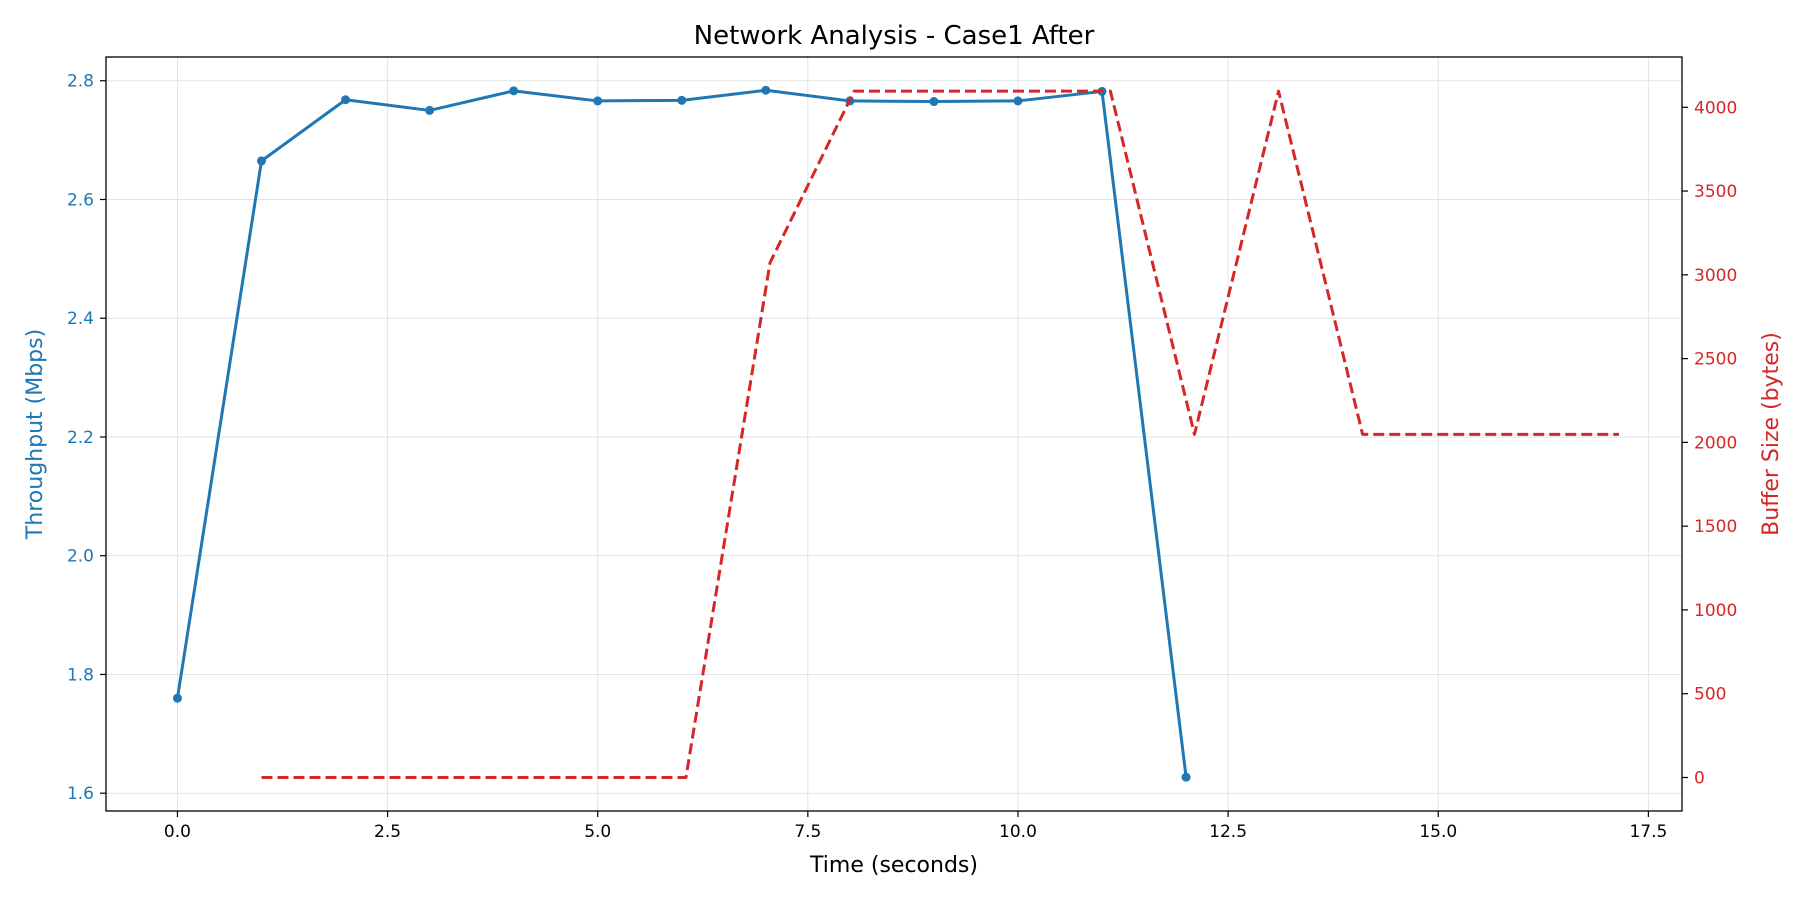 The height and width of the screenshot is (904, 1800). I want to click on left-y-tick-label: 2.4, so click(80, 319).